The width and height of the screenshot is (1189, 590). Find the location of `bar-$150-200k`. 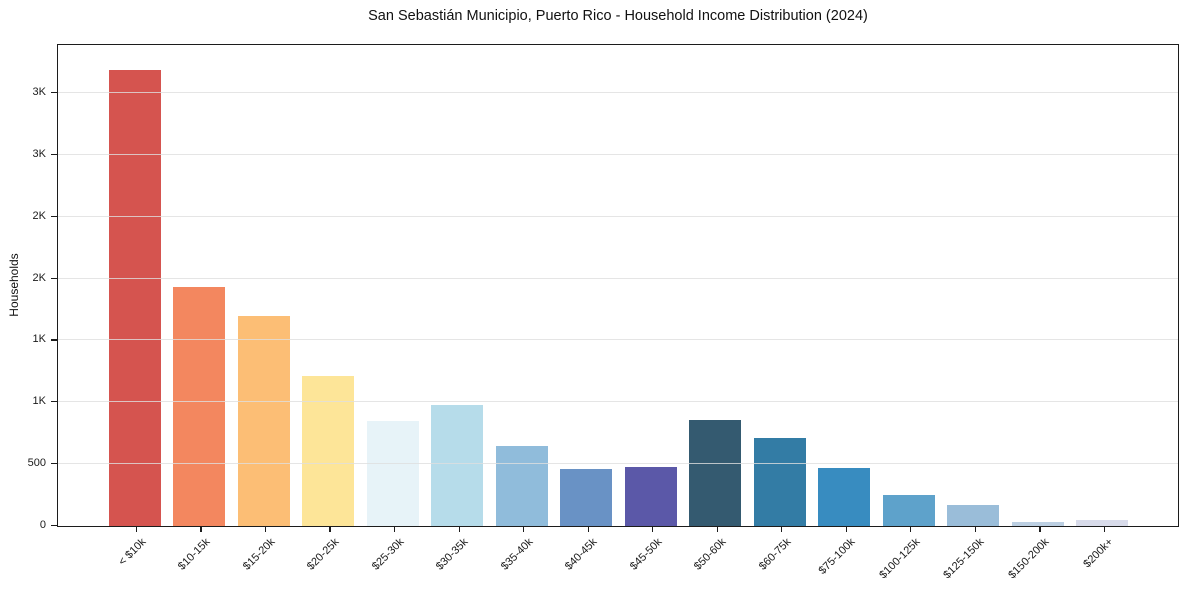

bar-$150-200k is located at coordinates (1037, 523).